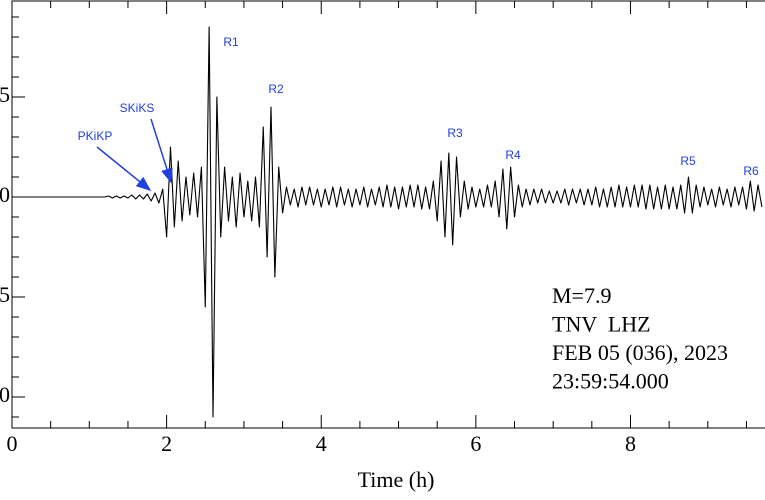  What do you see at coordinates (475, 443) in the screenshot?
I see `x-tick-label: 6` at bounding box center [475, 443].